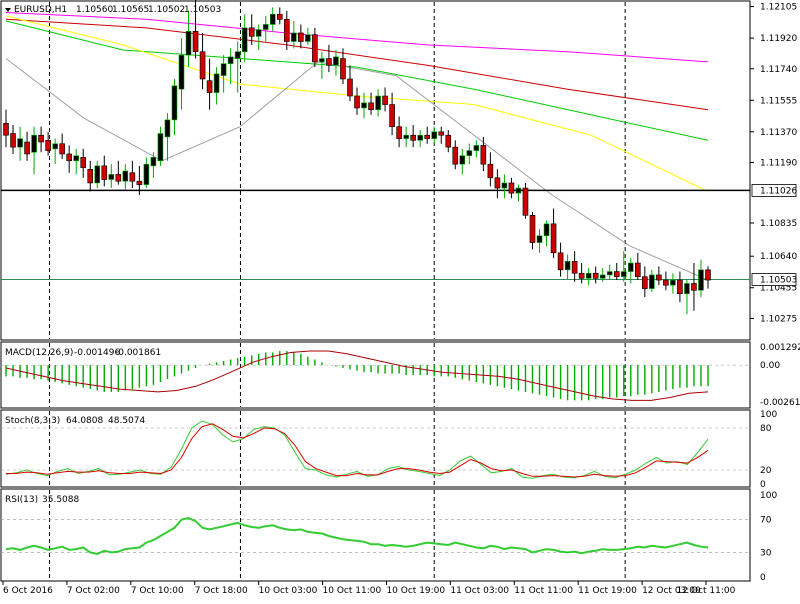  What do you see at coordinates (778, 289) in the screenshot?
I see `price-tick-label: 1.10455` at bounding box center [778, 289].